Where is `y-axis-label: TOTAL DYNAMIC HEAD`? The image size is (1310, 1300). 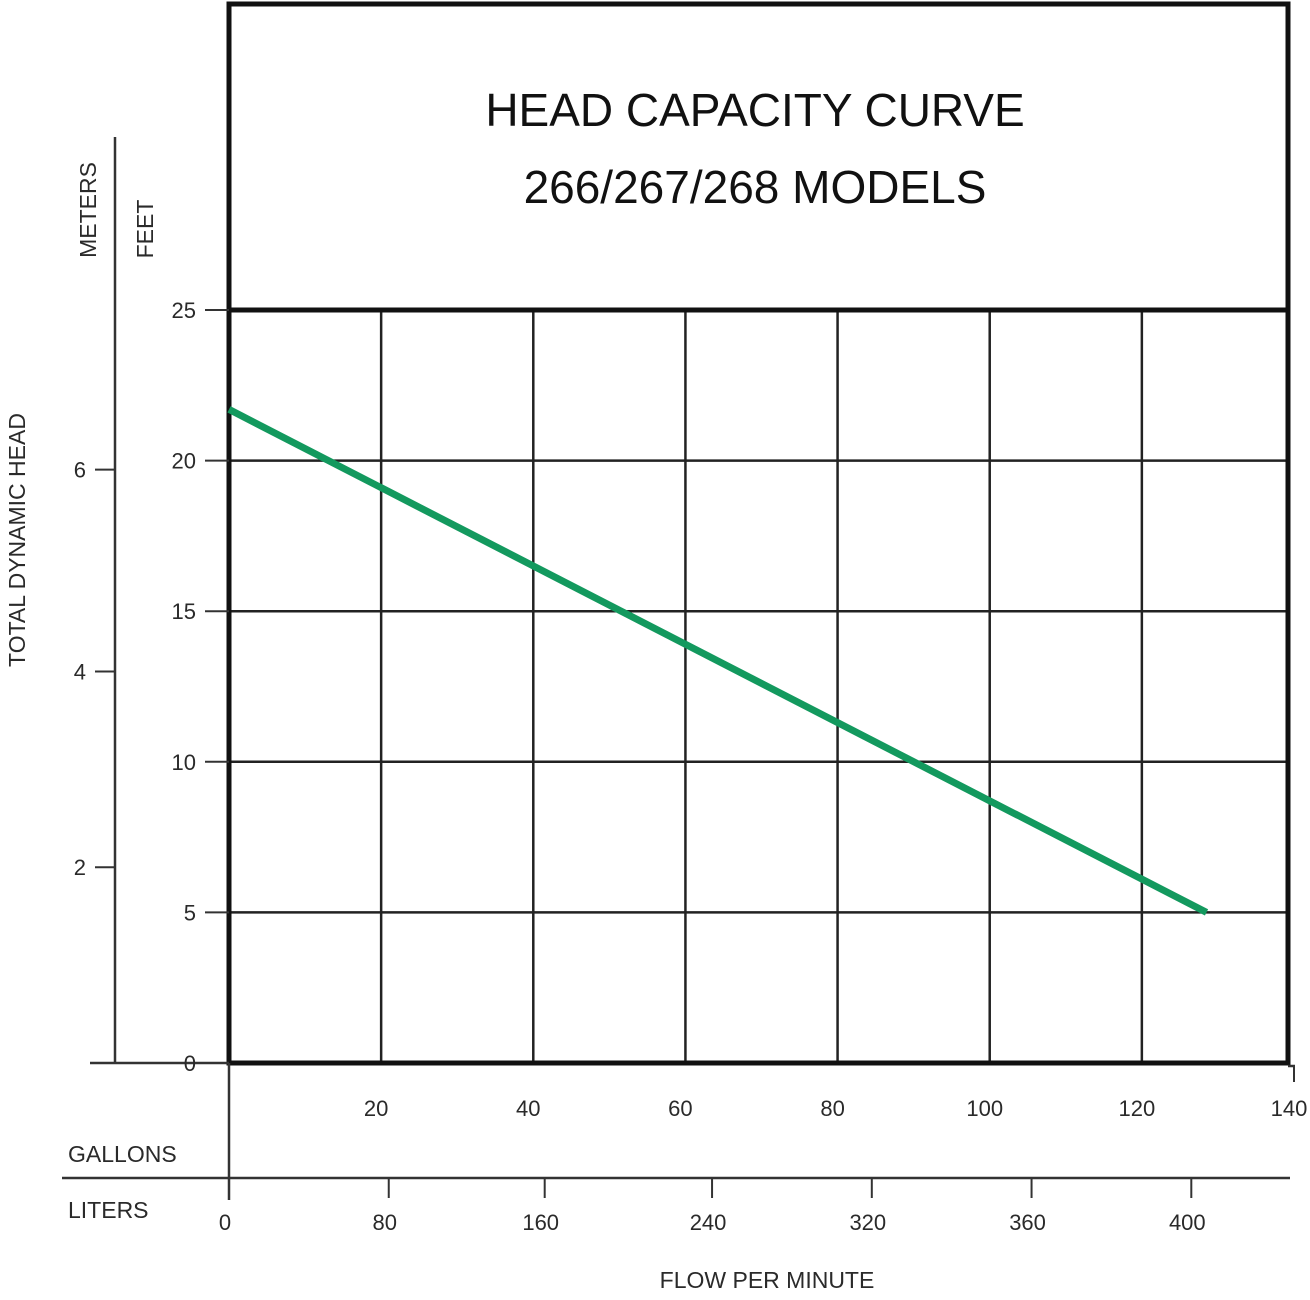
y-axis-label: TOTAL DYNAMIC HEAD is located at coordinates (17, 540).